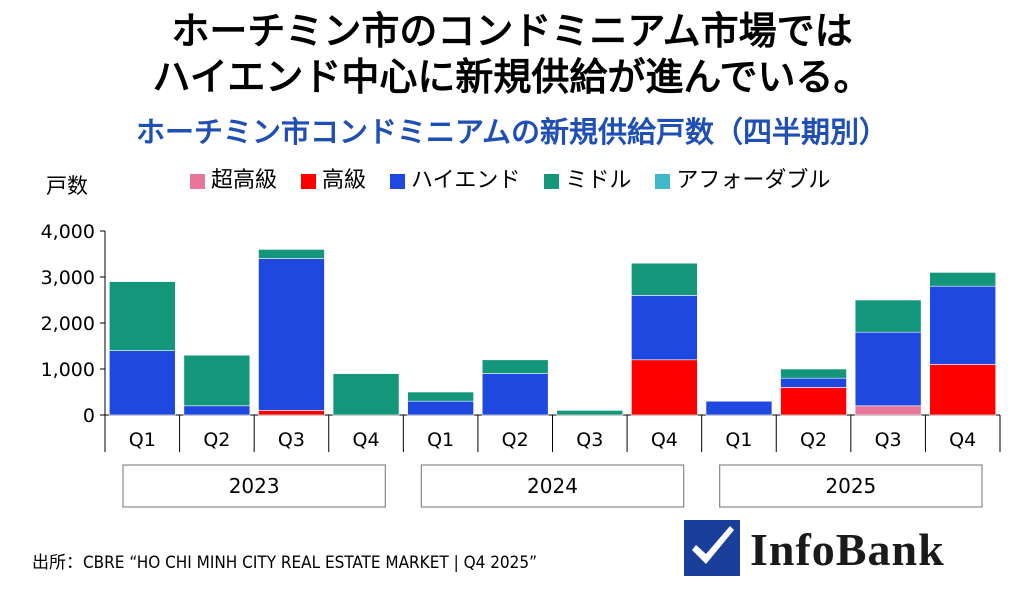 This screenshot has height=612, width=1024. I want to click on chart-legend: 超高級 高級 ハイエンド ミドル アフォーダブル, so click(510, 181).